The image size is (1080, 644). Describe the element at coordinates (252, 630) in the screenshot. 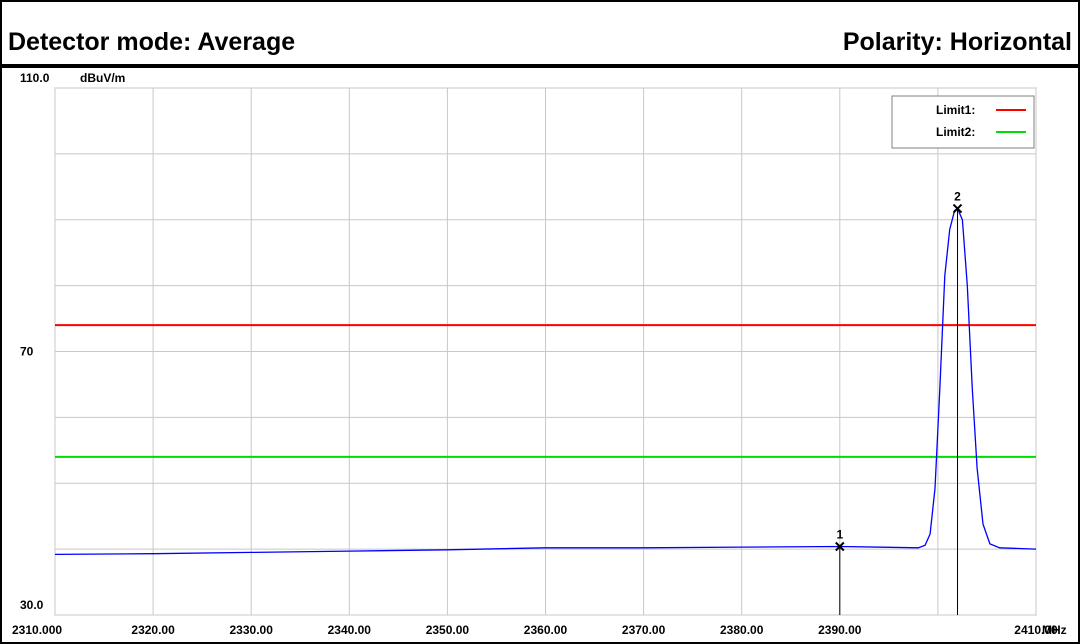

I see `x-tick-label: 2330.00` at that location.